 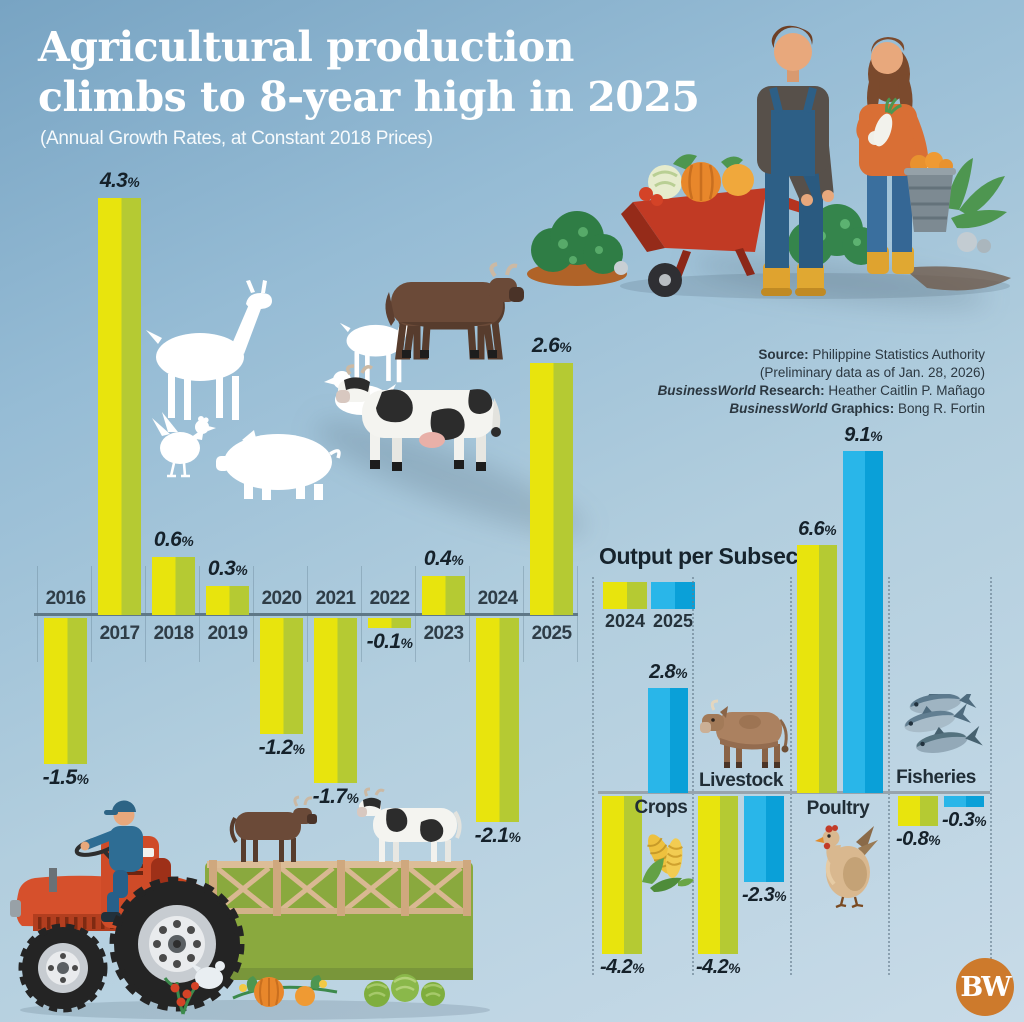 I want to click on value-label-2019: 0.3%, so click(x=227, y=568).